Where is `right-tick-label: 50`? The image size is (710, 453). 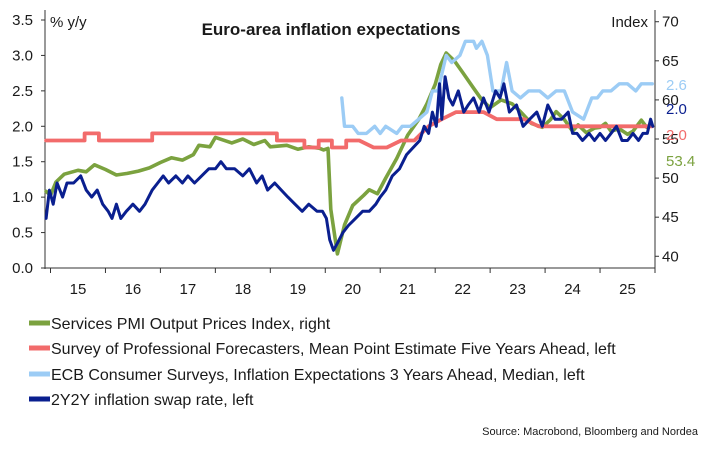
right-tick-label: 50 is located at coordinates (670, 178).